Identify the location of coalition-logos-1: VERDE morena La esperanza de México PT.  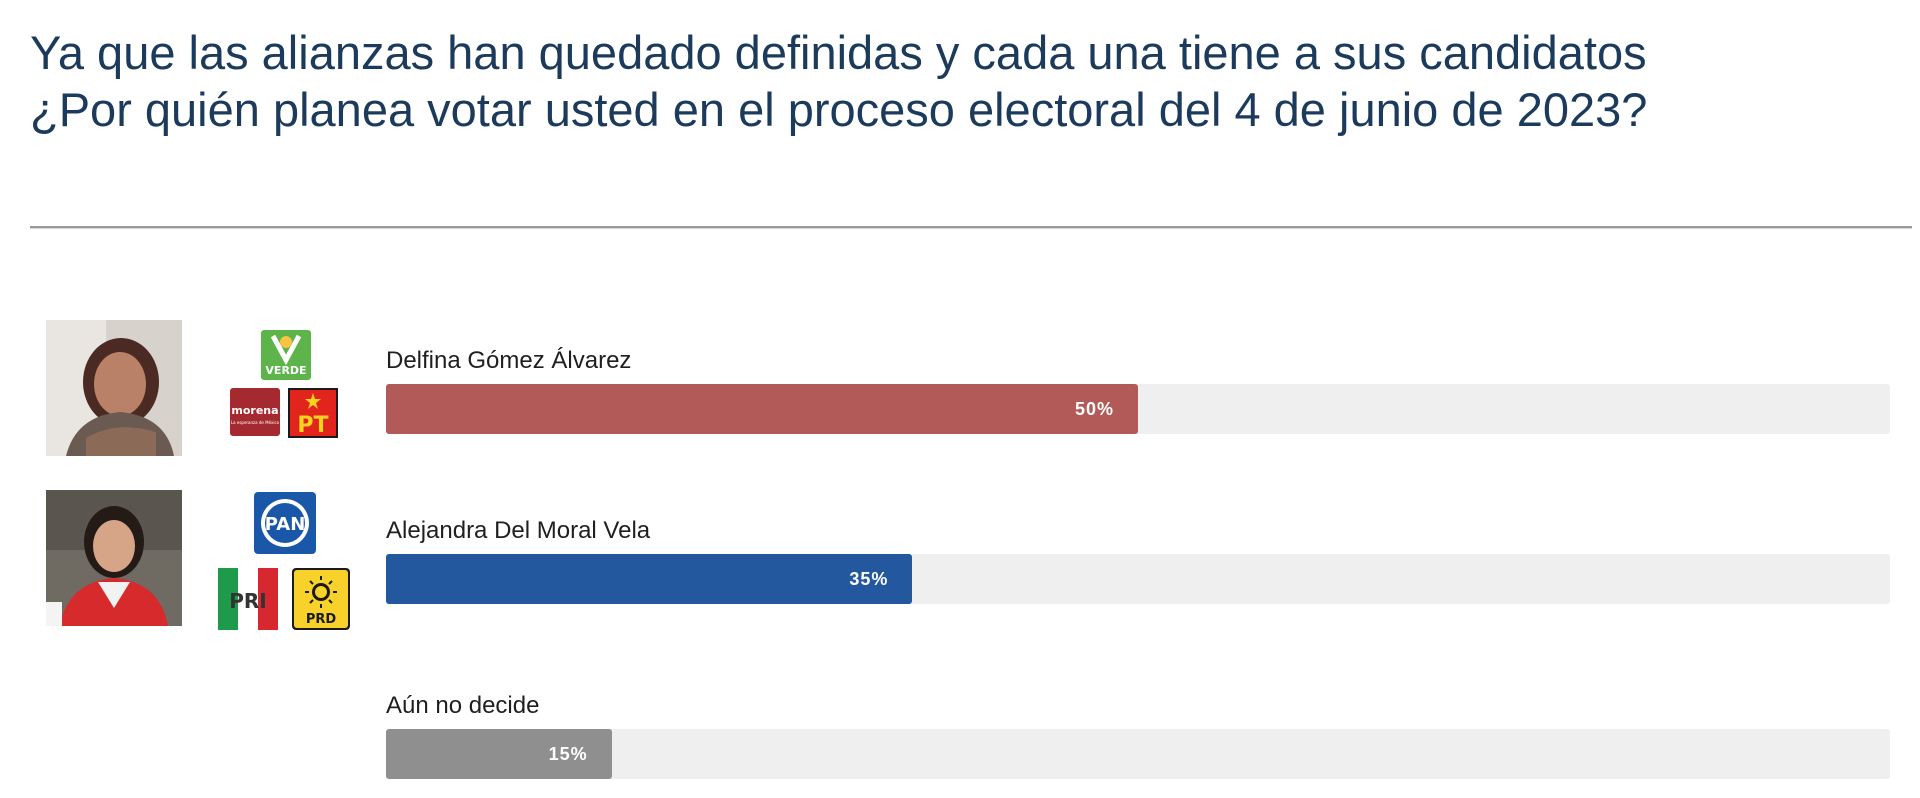
(293, 388).